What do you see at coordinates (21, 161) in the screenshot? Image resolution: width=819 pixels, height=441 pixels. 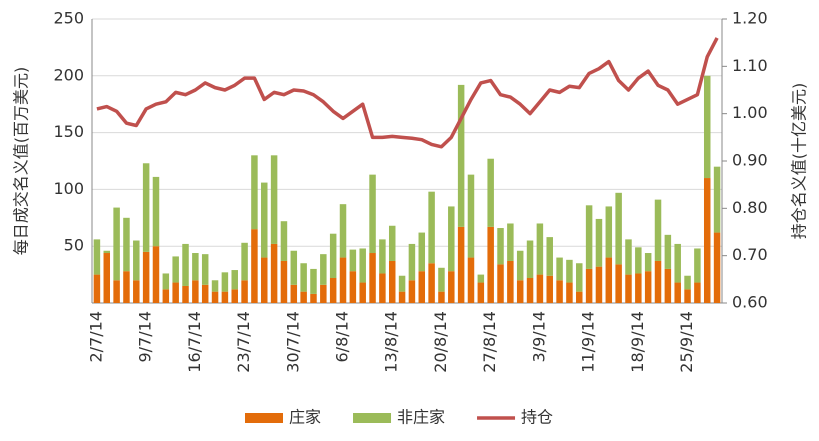 I see `y-axis-title: 每日成交名义值(百万美元)` at bounding box center [21, 161].